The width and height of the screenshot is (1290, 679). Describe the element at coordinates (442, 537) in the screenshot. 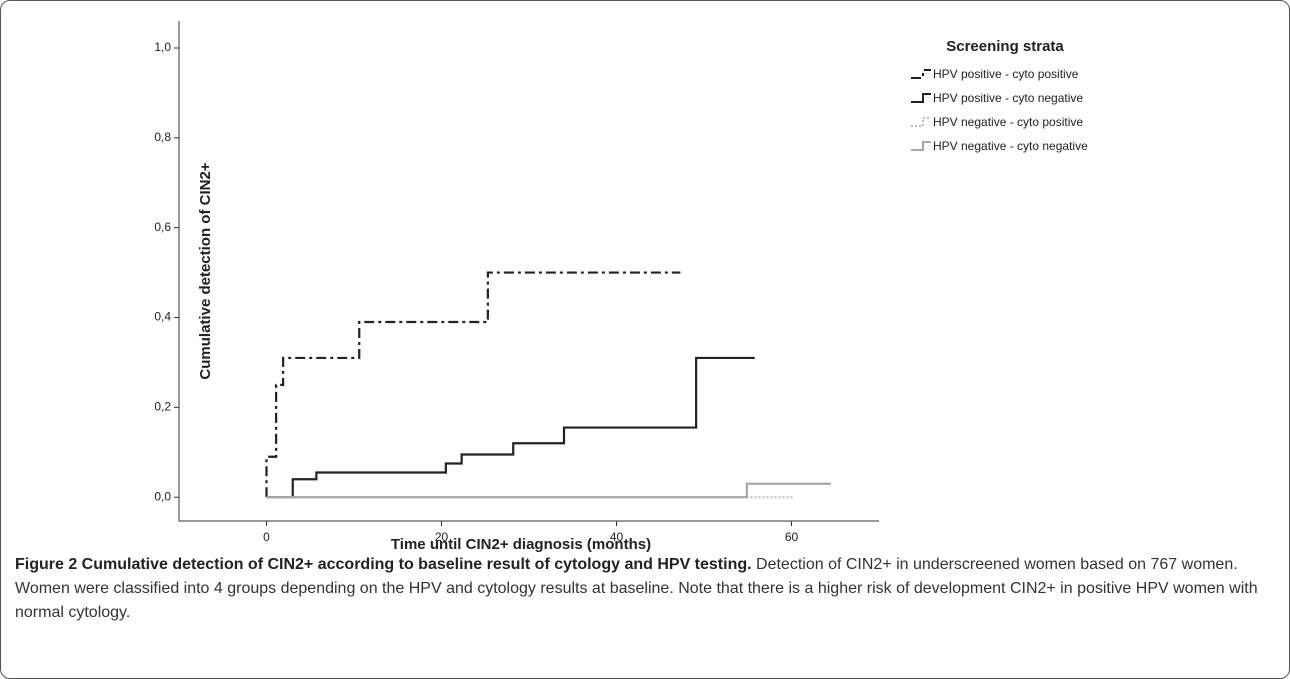

I see `x-tick-label: 20` at that location.